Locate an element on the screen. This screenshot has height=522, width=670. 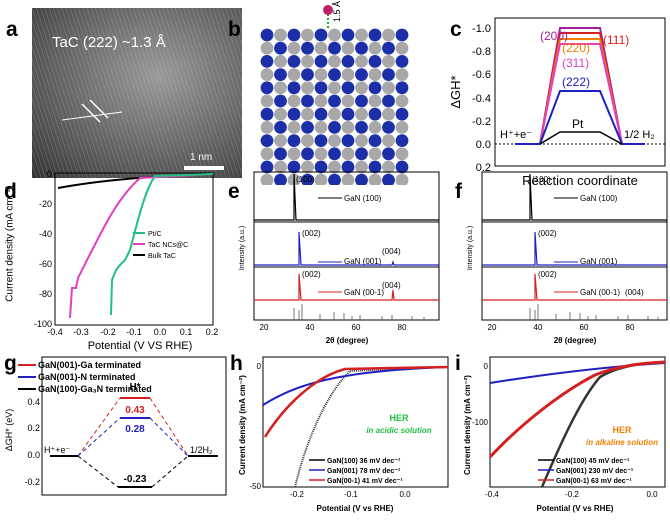
d-xtick: 0.1 is located at coordinates (186, 332).